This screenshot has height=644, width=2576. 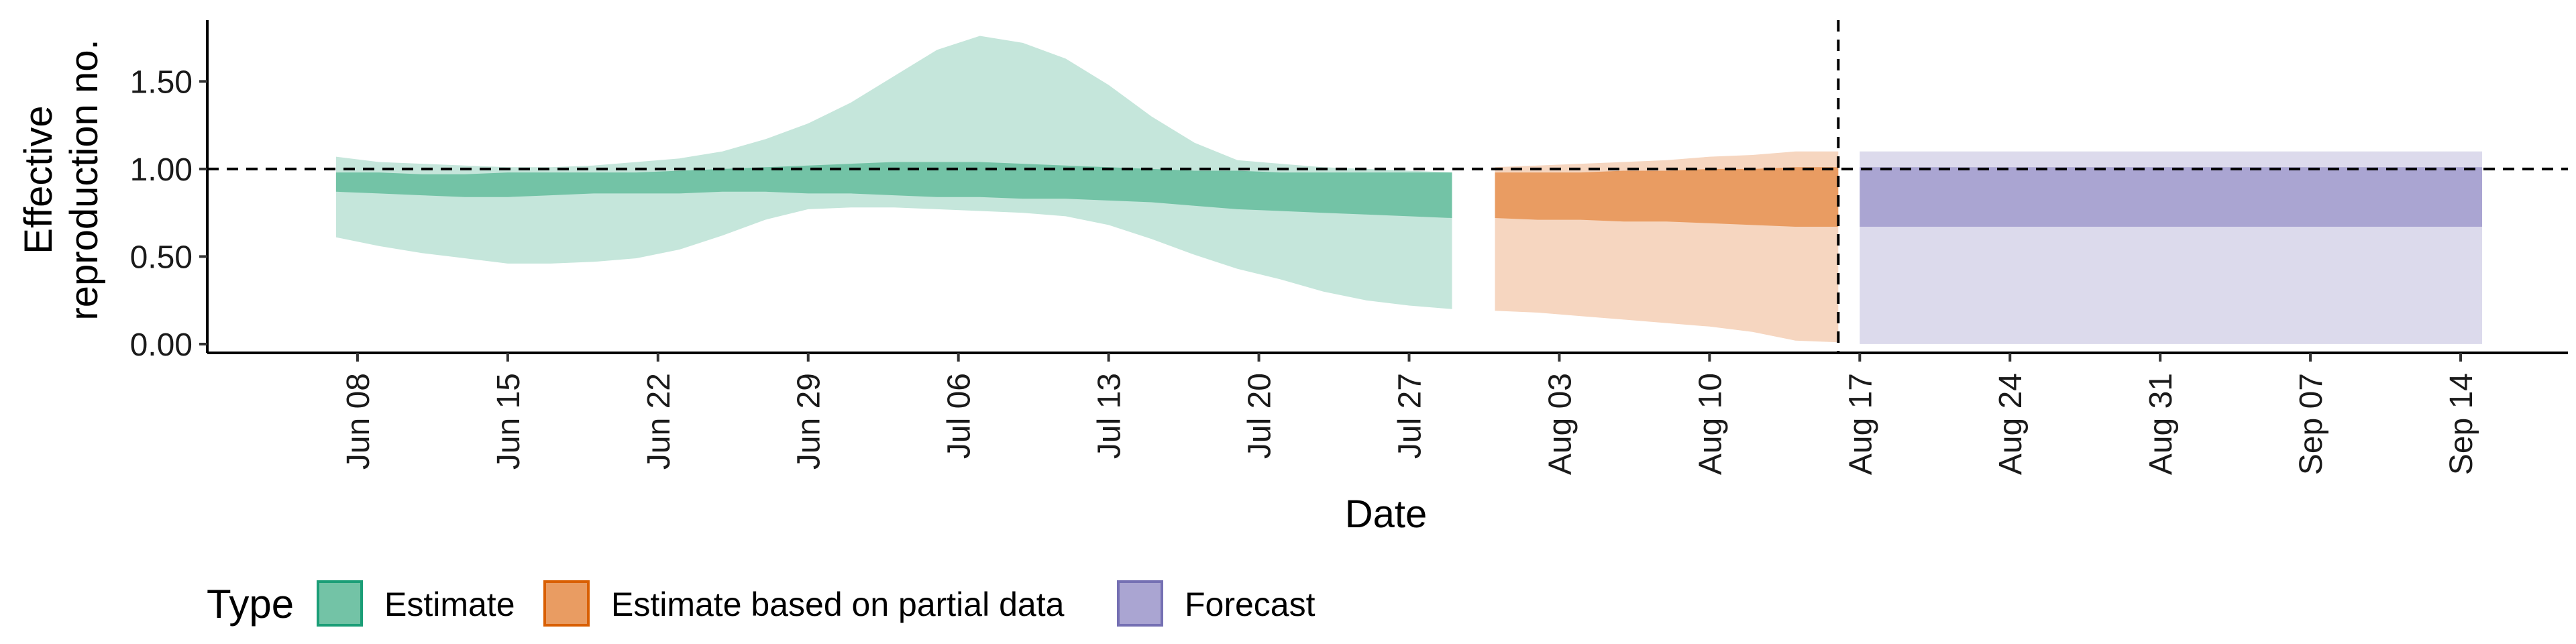 I want to click on y-tick-label: 1.50, so click(x=161, y=82).